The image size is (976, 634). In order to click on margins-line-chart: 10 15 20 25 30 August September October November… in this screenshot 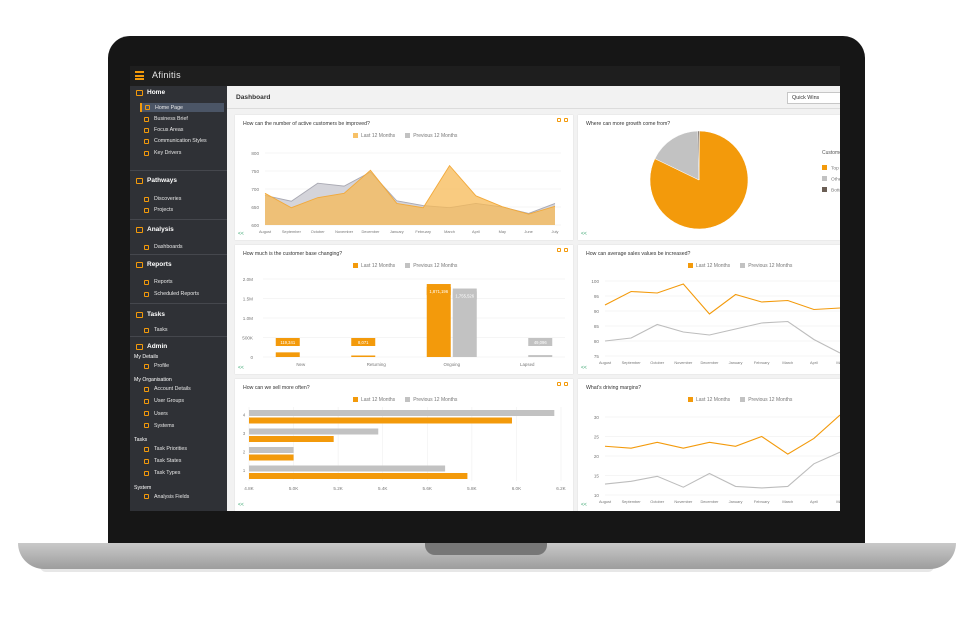, I will do `click(717, 459)`.